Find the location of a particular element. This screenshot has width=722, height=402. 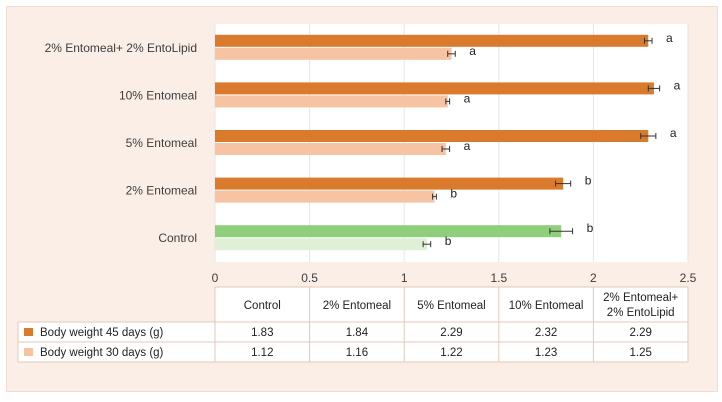

table-cell: 1.22 is located at coordinates (451, 353).